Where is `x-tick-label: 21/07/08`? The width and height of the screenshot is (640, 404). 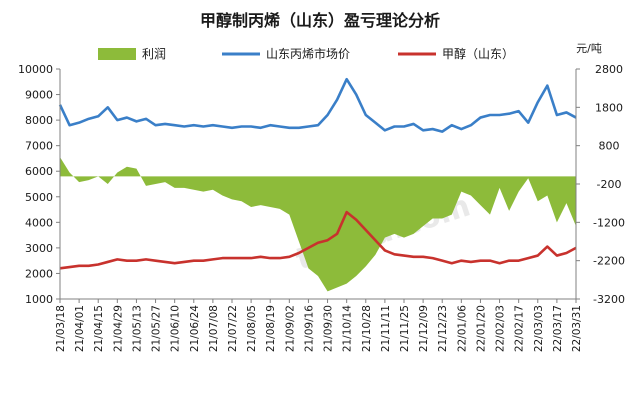
x-tick-label: 21/07/08 is located at coordinates (214, 328).